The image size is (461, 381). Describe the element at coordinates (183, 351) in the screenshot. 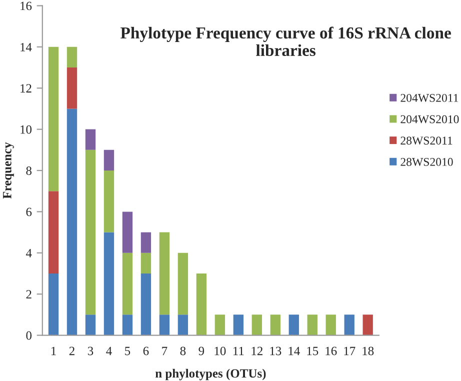

I see `x-tick-label: 8` at that location.